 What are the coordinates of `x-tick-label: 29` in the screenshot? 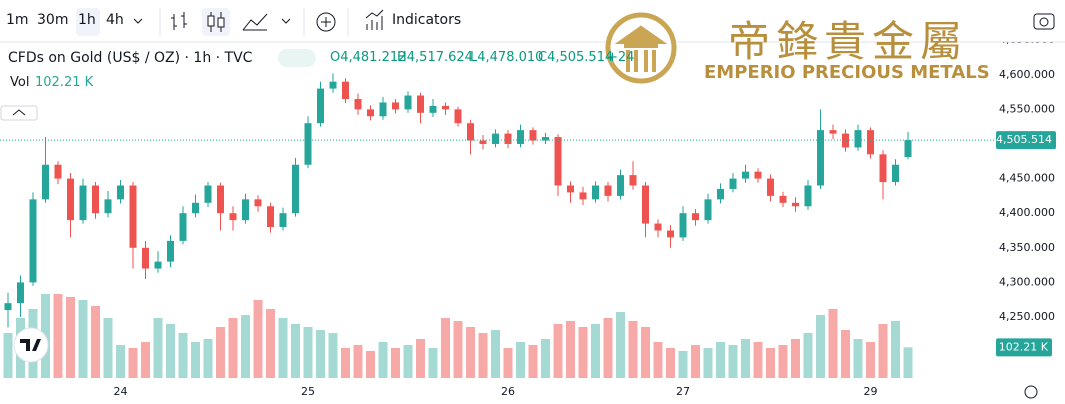 It's located at (871, 391).